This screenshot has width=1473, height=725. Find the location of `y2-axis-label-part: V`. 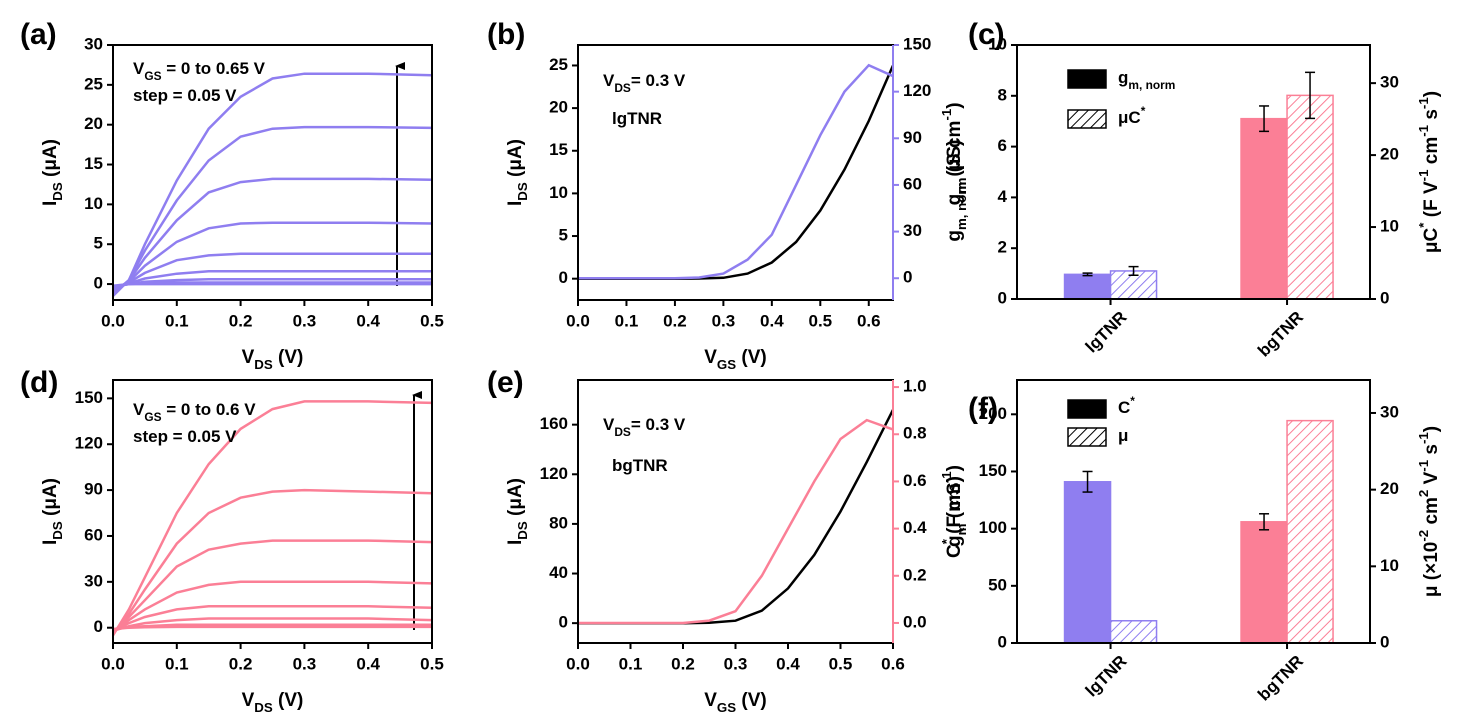

y2-axis-label-part: V is located at coordinates (1431, 480).